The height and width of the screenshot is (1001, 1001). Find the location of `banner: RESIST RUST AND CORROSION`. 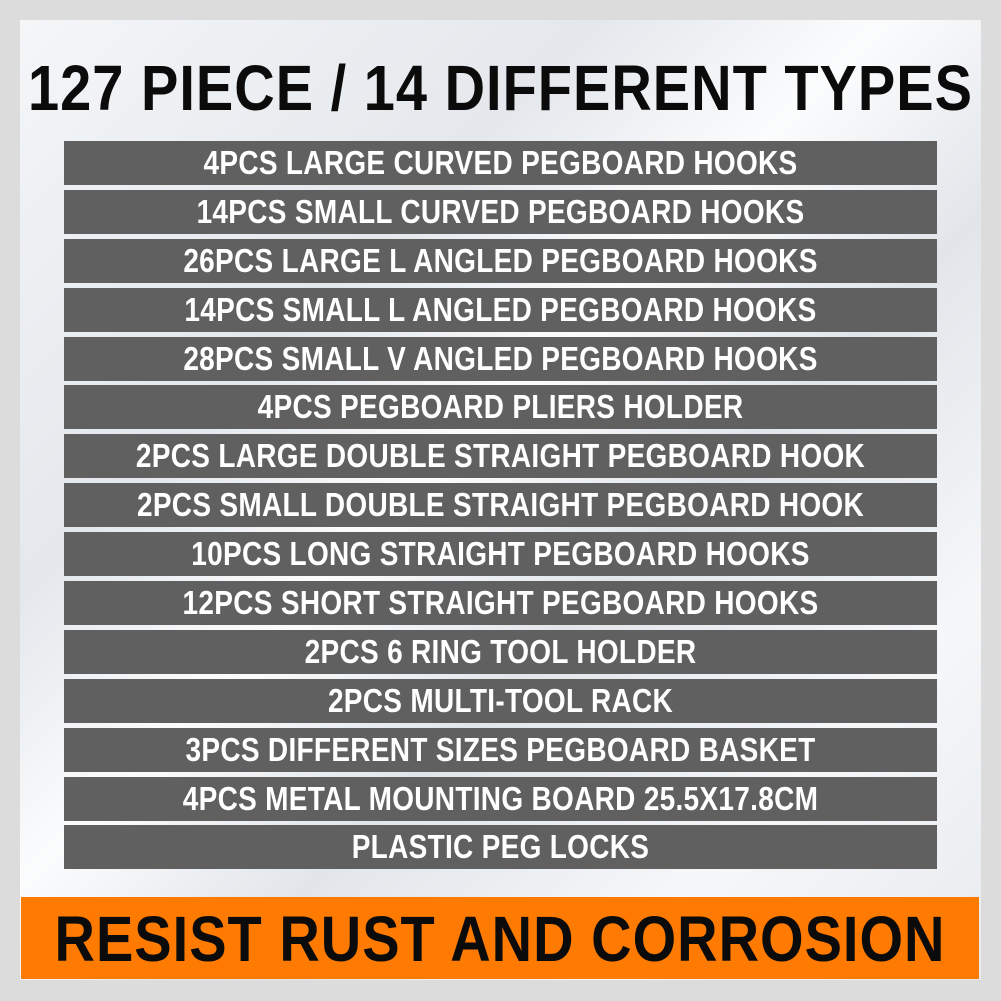

banner: RESIST RUST AND CORROSION is located at coordinates (500, 938).